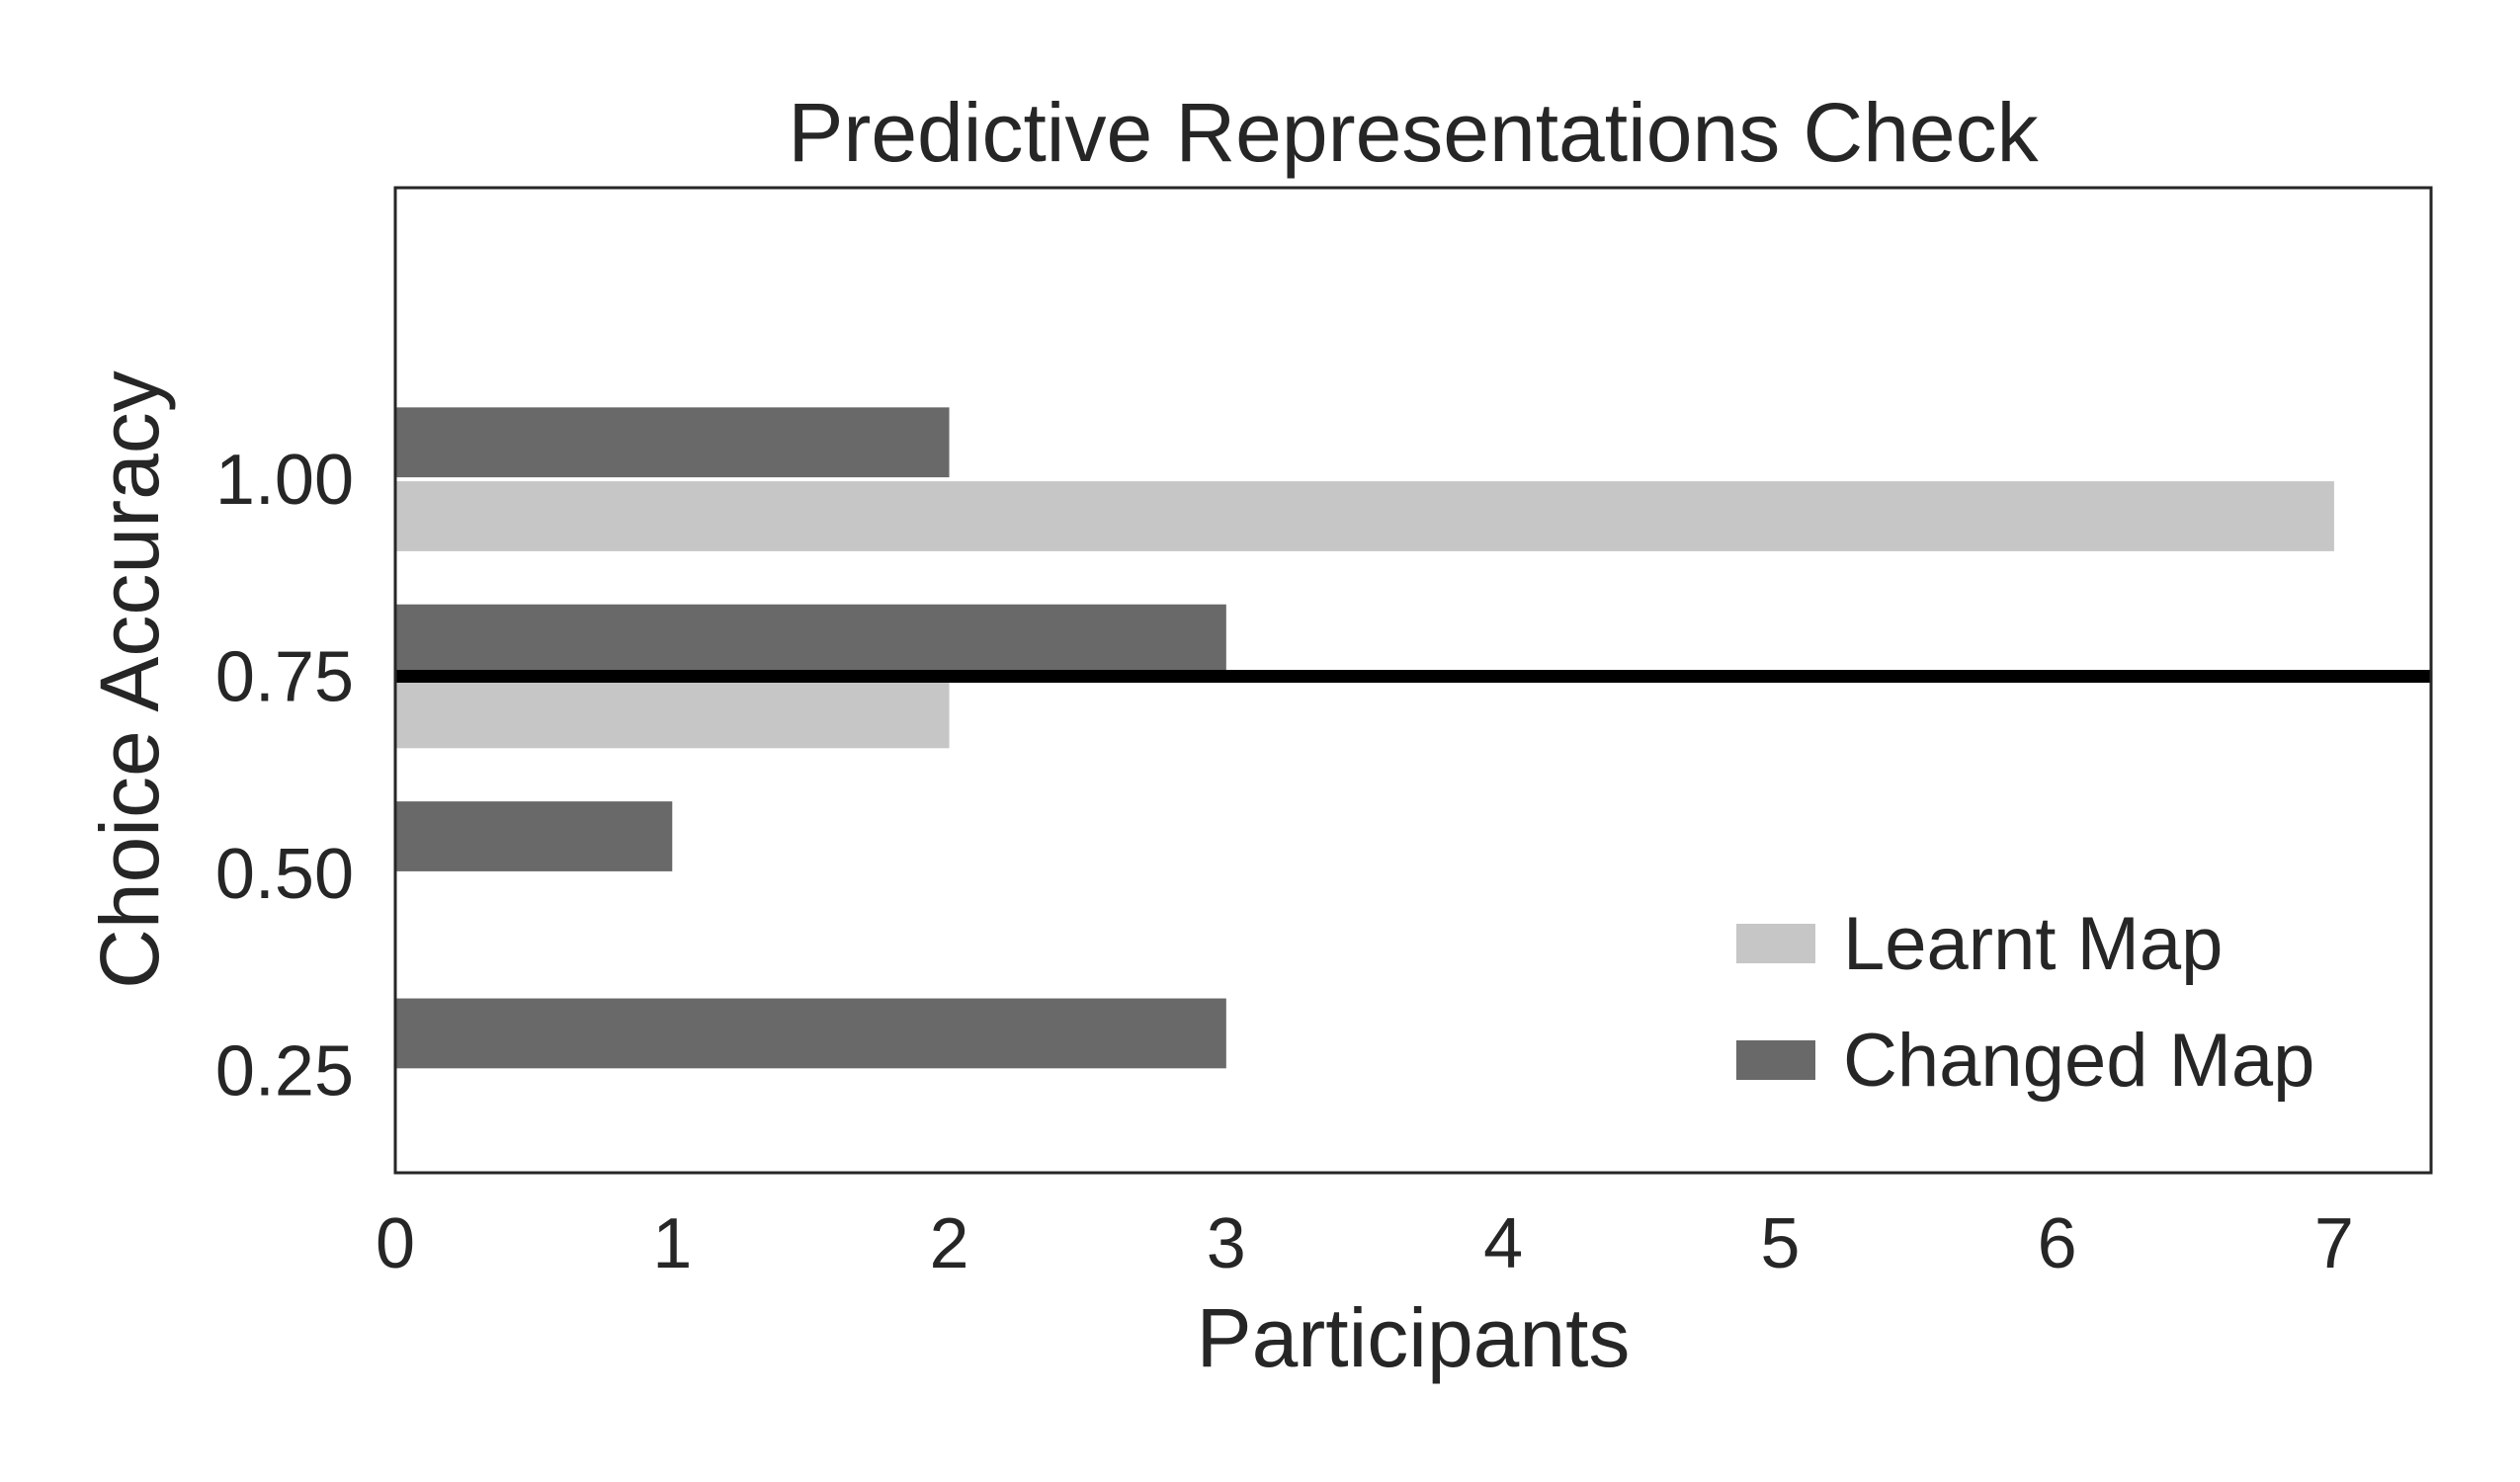 The height and width of the screenshot is (1482, 2520). Describe the element at coordinates (1780, 1243) in the screenshot. I see `x-tick-label: 5` at that location.